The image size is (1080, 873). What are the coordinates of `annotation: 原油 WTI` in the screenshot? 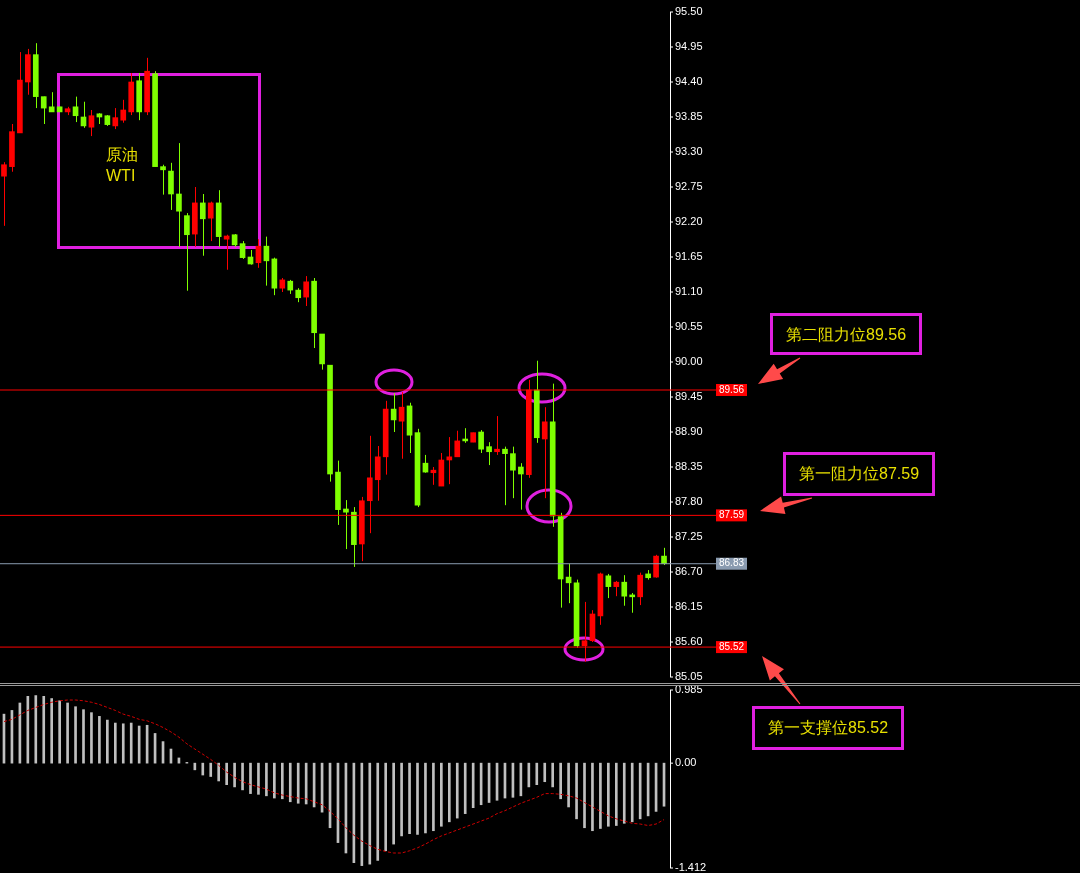 It's located at (122, 165).